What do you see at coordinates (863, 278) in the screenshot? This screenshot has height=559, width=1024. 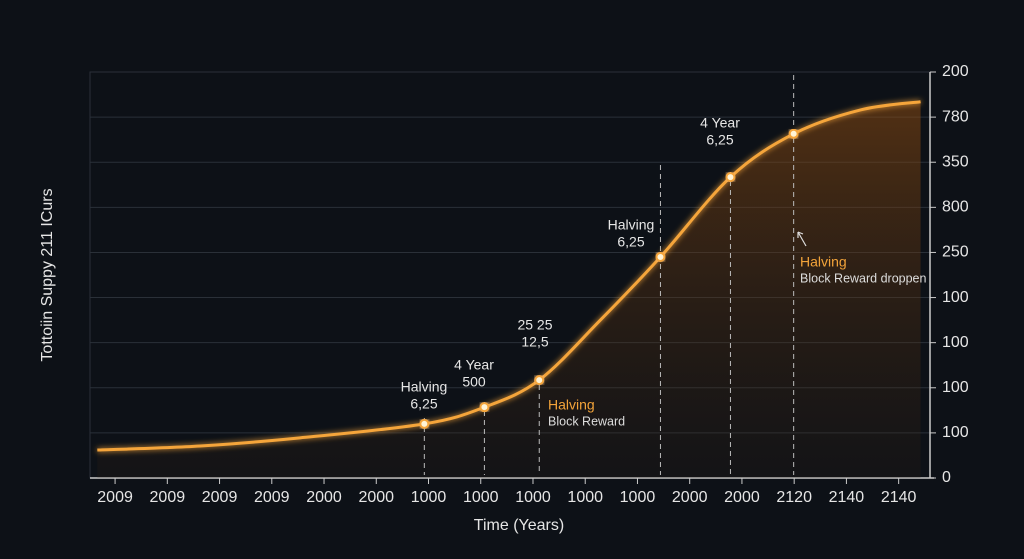 I see `callout-text: Block Reward droppen` at bounding box center [863, 278].